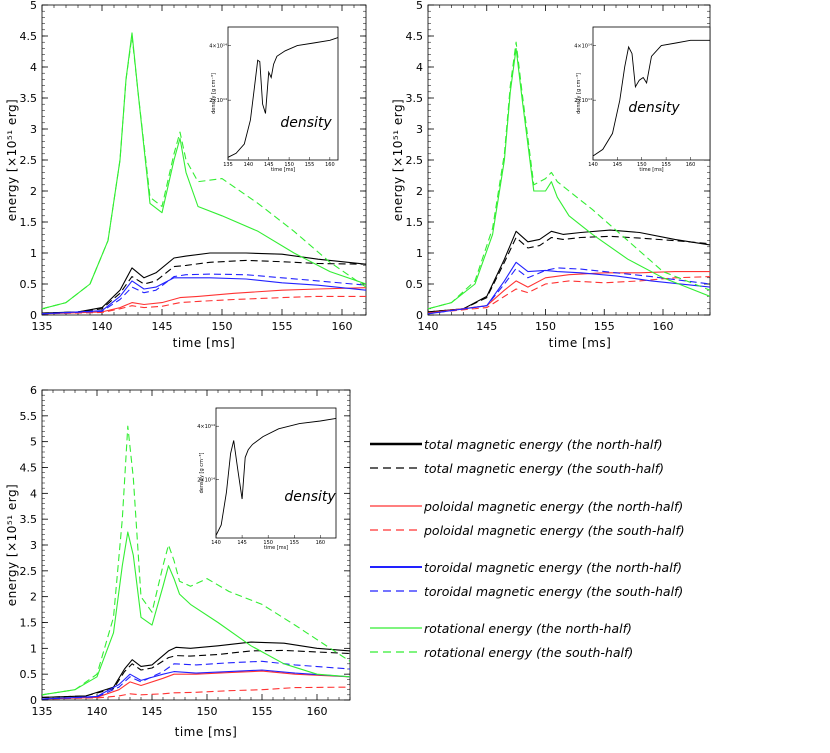 The image size is (830, 753). Describe the element at coordinates (501, 628) in the screenshot. I see `legend-item-rotational-north: rotational energy (the north-half)` at that location.